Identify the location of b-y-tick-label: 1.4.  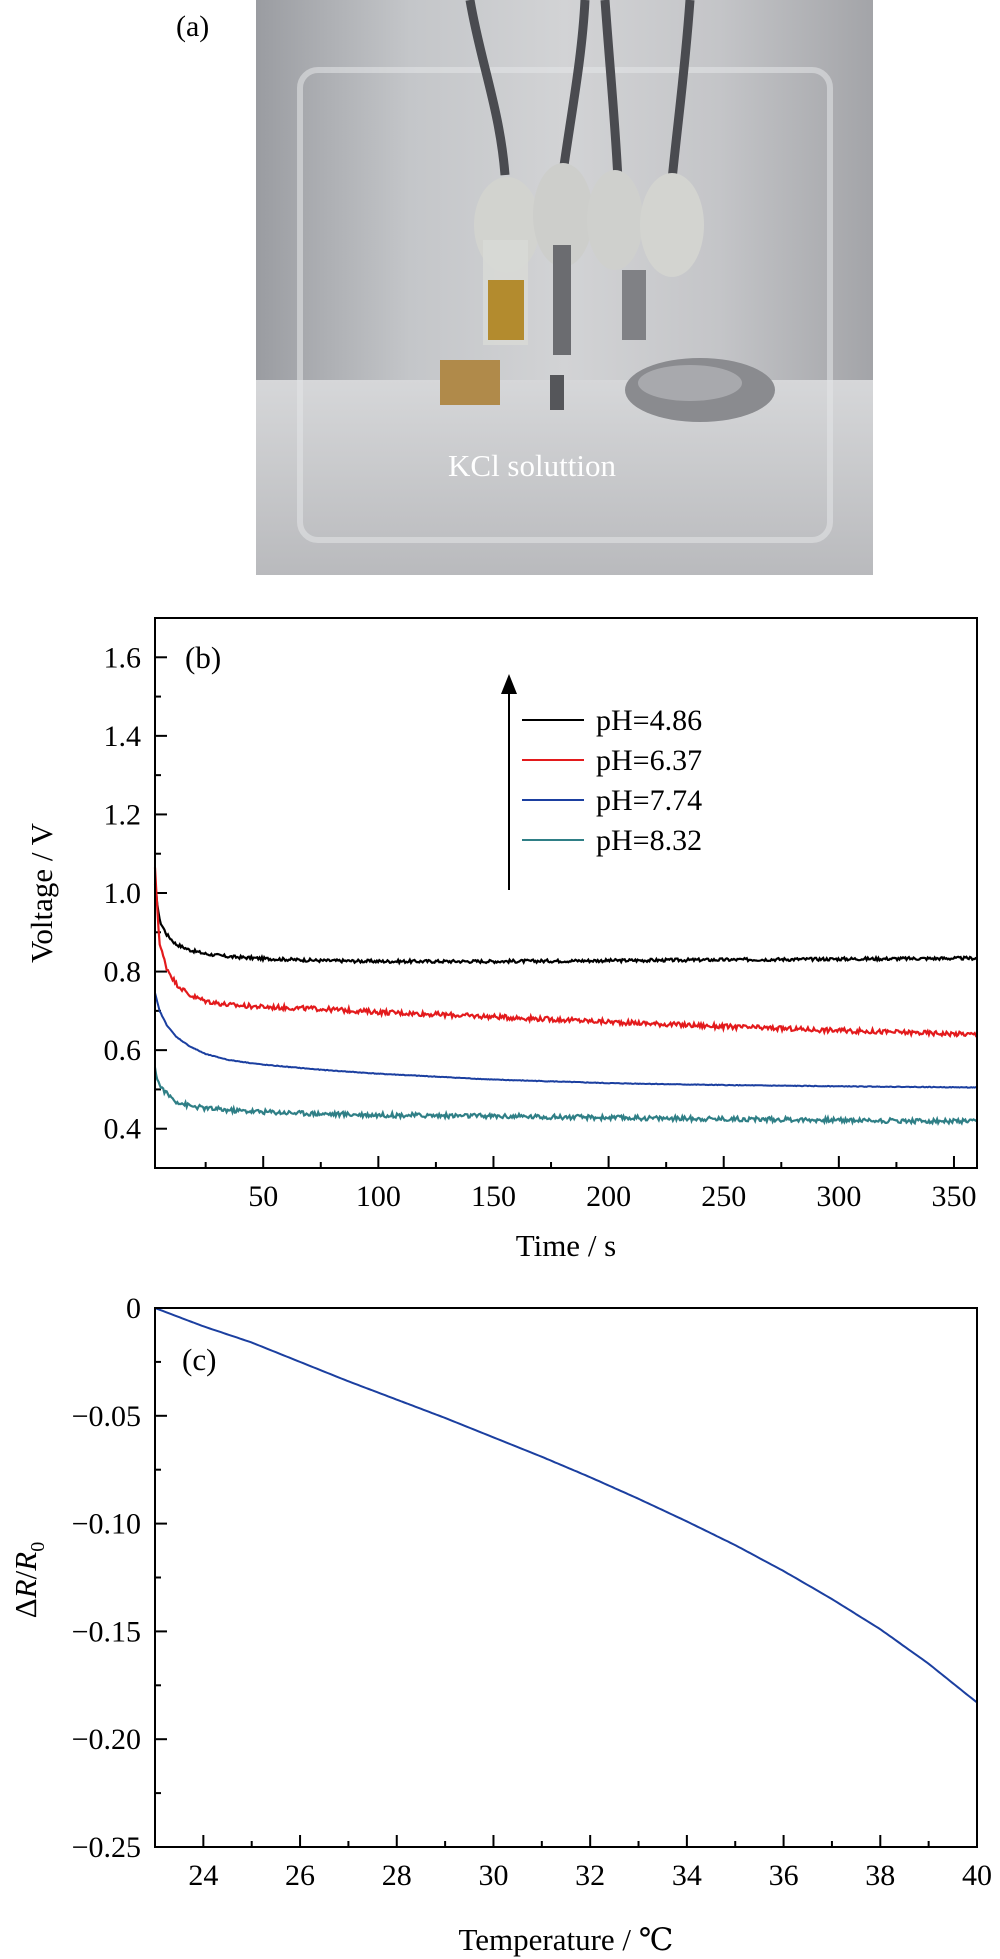
(123, 736).